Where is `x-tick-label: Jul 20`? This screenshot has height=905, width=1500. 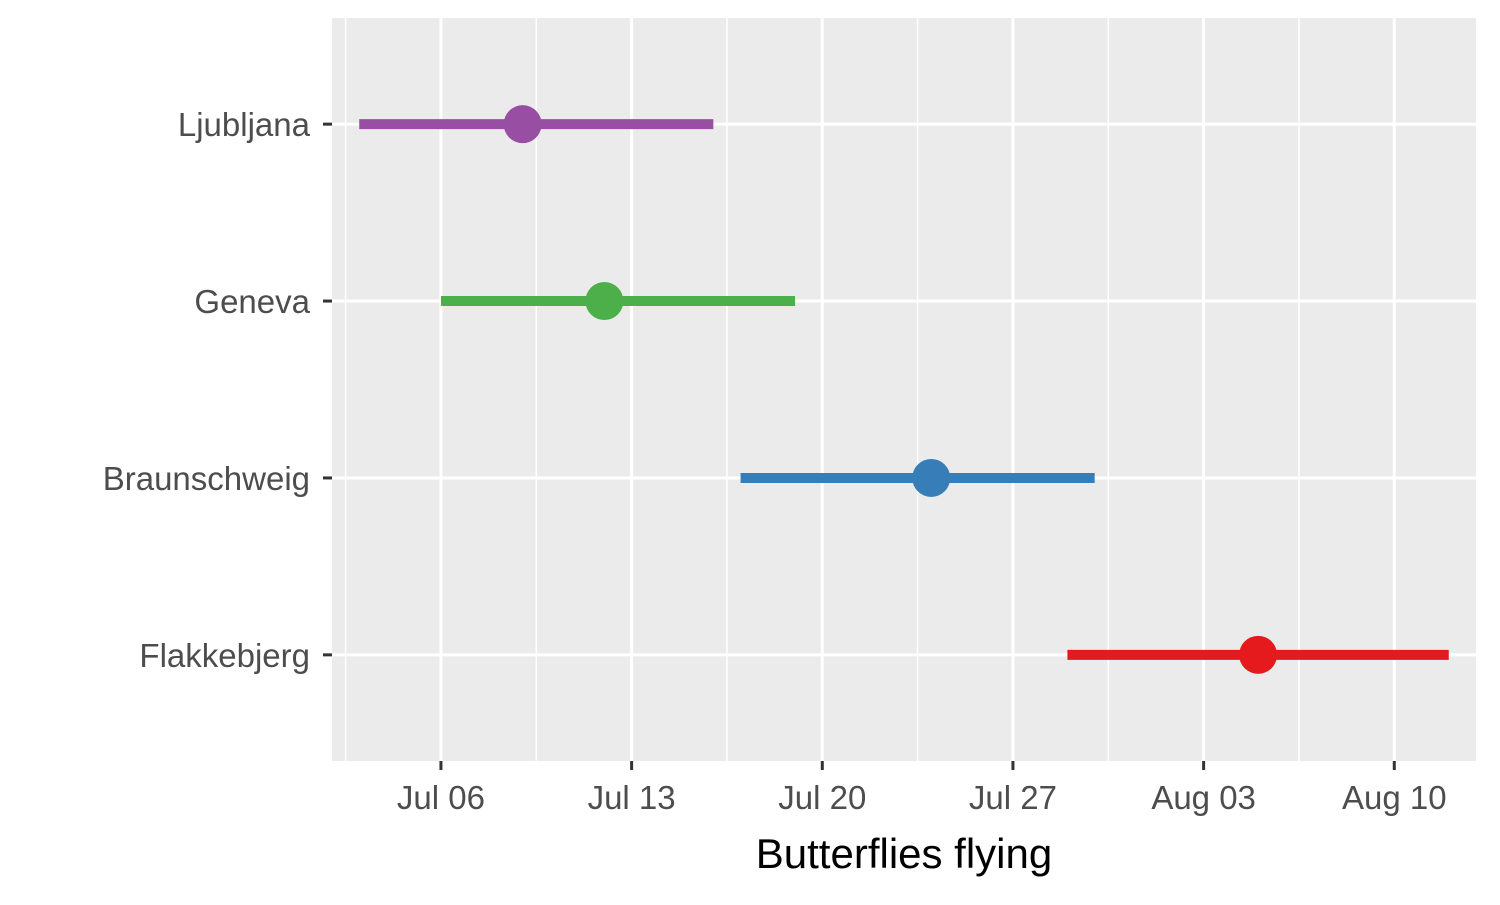 x-tick-label: Jul 20 is located at coordinates (822, 797).